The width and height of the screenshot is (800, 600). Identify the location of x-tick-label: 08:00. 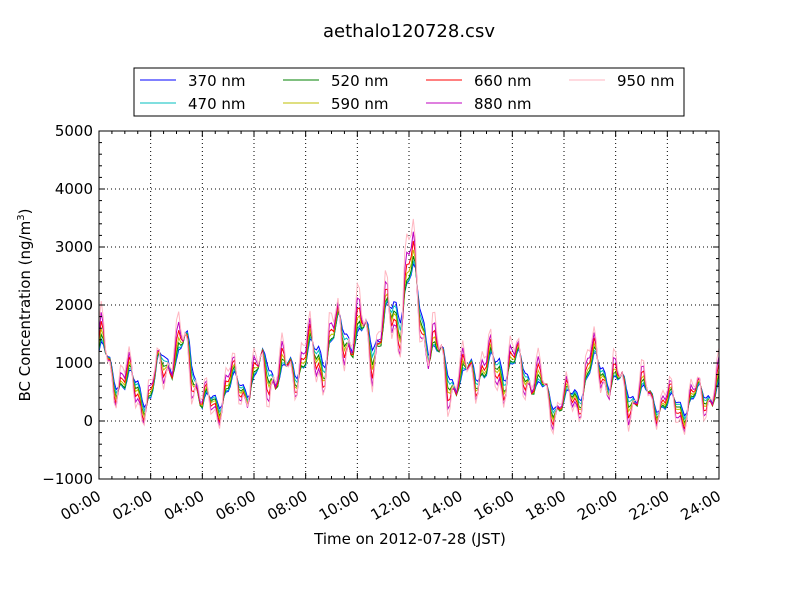
(287, 505).